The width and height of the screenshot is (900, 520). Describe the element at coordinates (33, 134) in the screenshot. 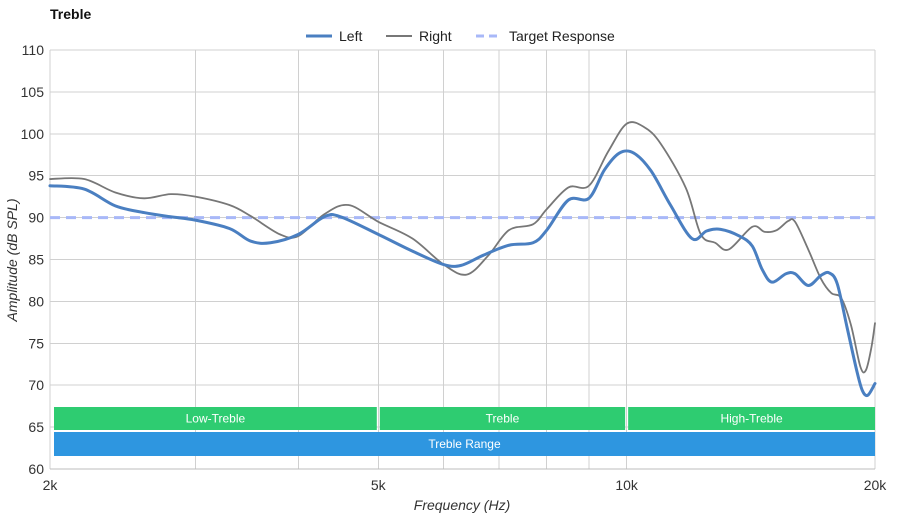

I see `y-tick-label: 100` at that location.